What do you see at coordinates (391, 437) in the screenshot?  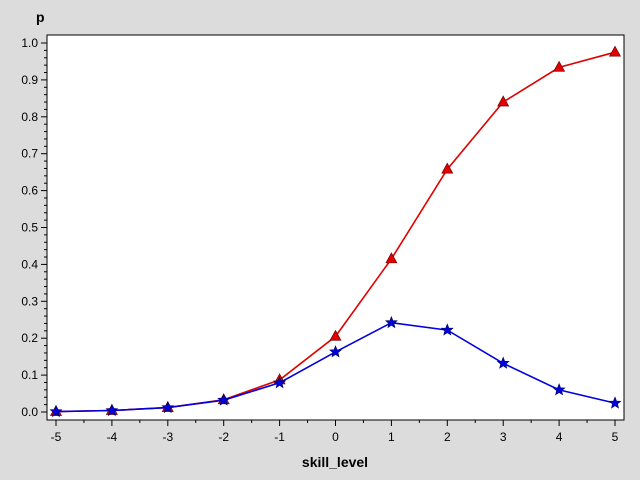 I see `x-tick-label: 1` at bounding box center [391, 437].